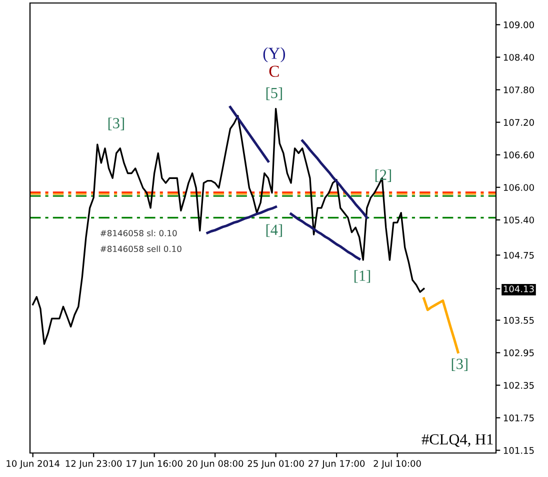 This screenshot has height=477, width=548. What do you see at coordinates (519, 24) in the screenshot?
I see `y-tick-label: 109.00` at bounding box center [519, 24].